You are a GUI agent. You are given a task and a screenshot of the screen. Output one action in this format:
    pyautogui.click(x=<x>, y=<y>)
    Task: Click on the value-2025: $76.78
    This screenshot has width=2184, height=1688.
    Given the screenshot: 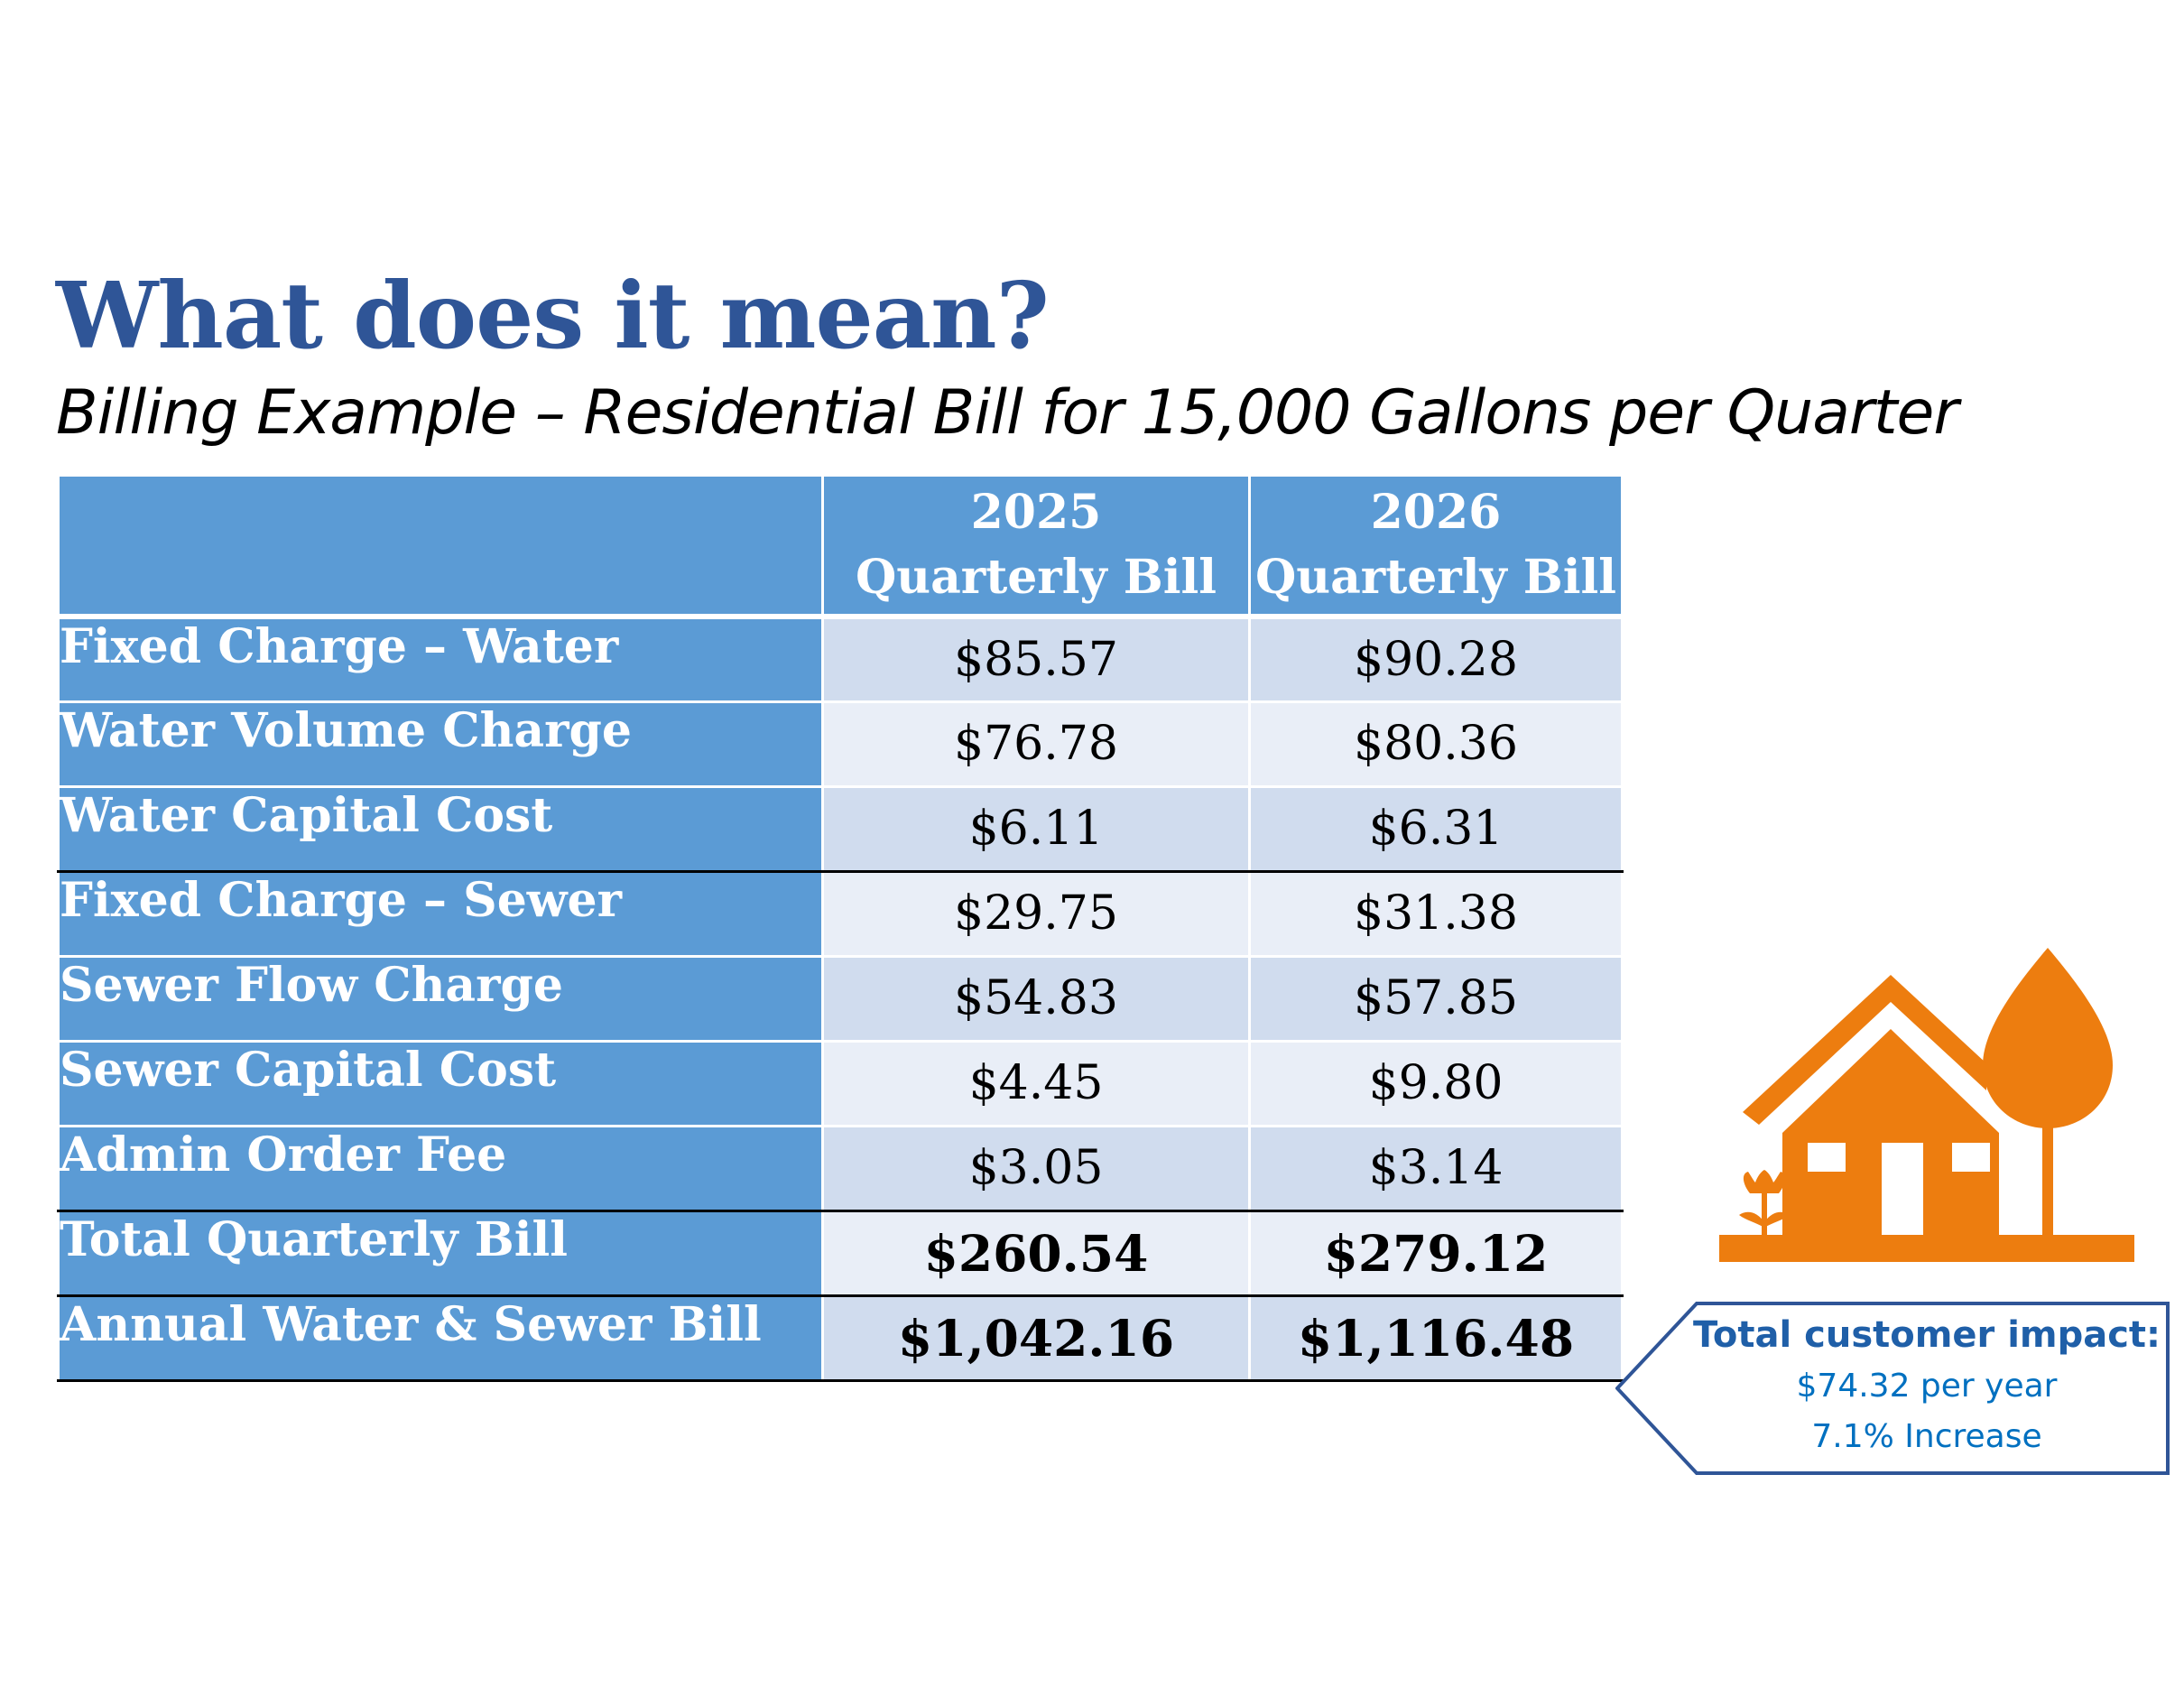 What is the action you would take?
    pyautogui.click(x=1036, y=744)
    